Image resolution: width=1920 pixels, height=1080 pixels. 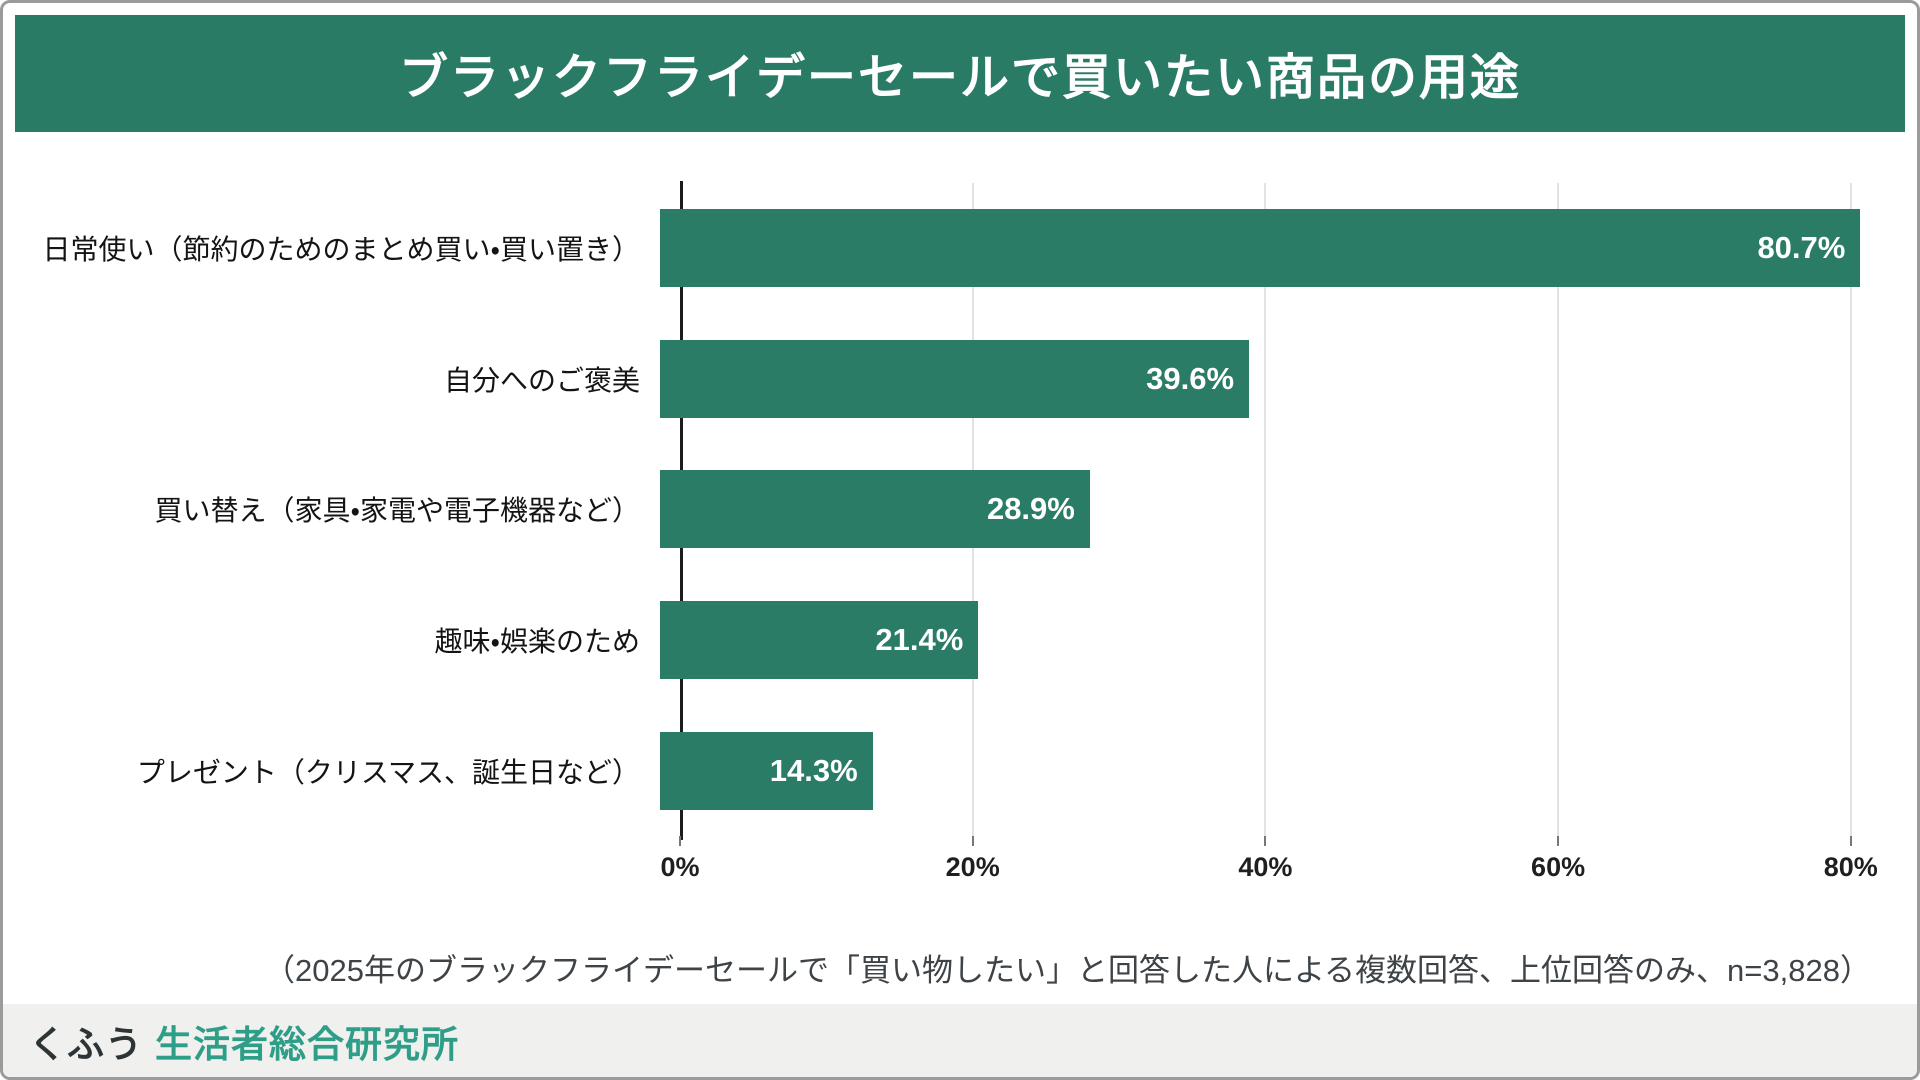 What do you see at coordinates (1281, 640) in the screenshot?
I see `bar-track: 21.4%` at bounding box center [1281, 640].